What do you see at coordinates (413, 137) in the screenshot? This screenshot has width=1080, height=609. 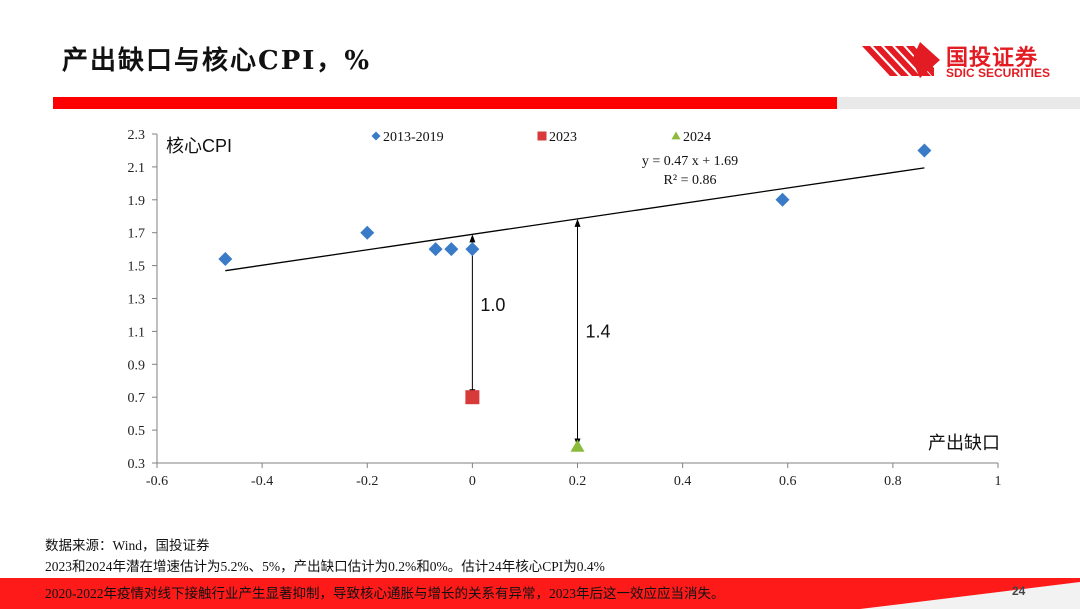 I see `legend-label: 2013-2019` at bounding box center [413, 137].